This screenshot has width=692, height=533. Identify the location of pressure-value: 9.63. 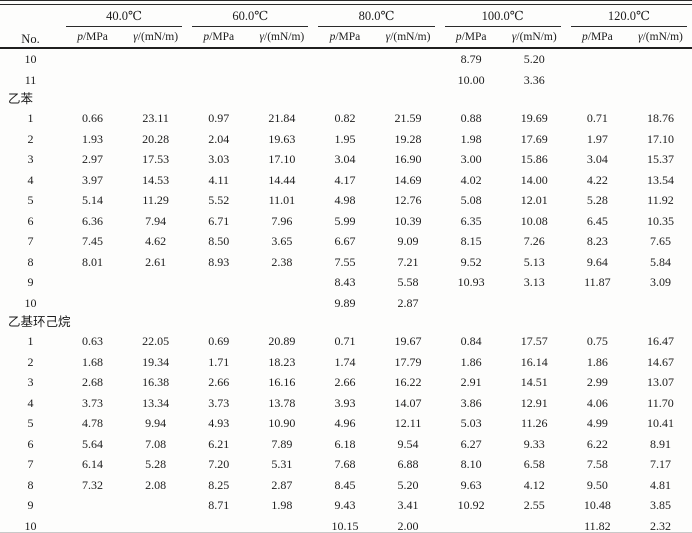
(471, 484).